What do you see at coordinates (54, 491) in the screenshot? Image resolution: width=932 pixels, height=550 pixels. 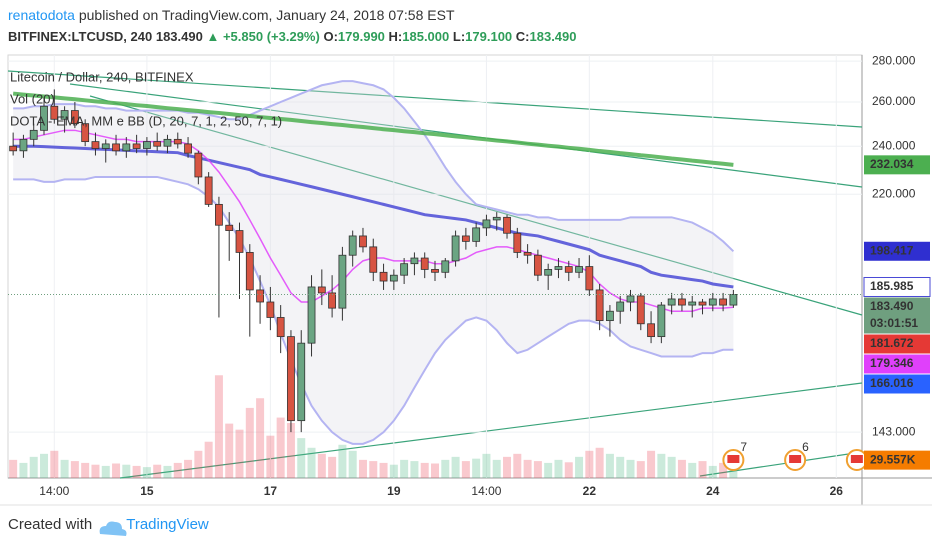 I see `x-tick-label: 14:00` at bounding box center [54, 491].